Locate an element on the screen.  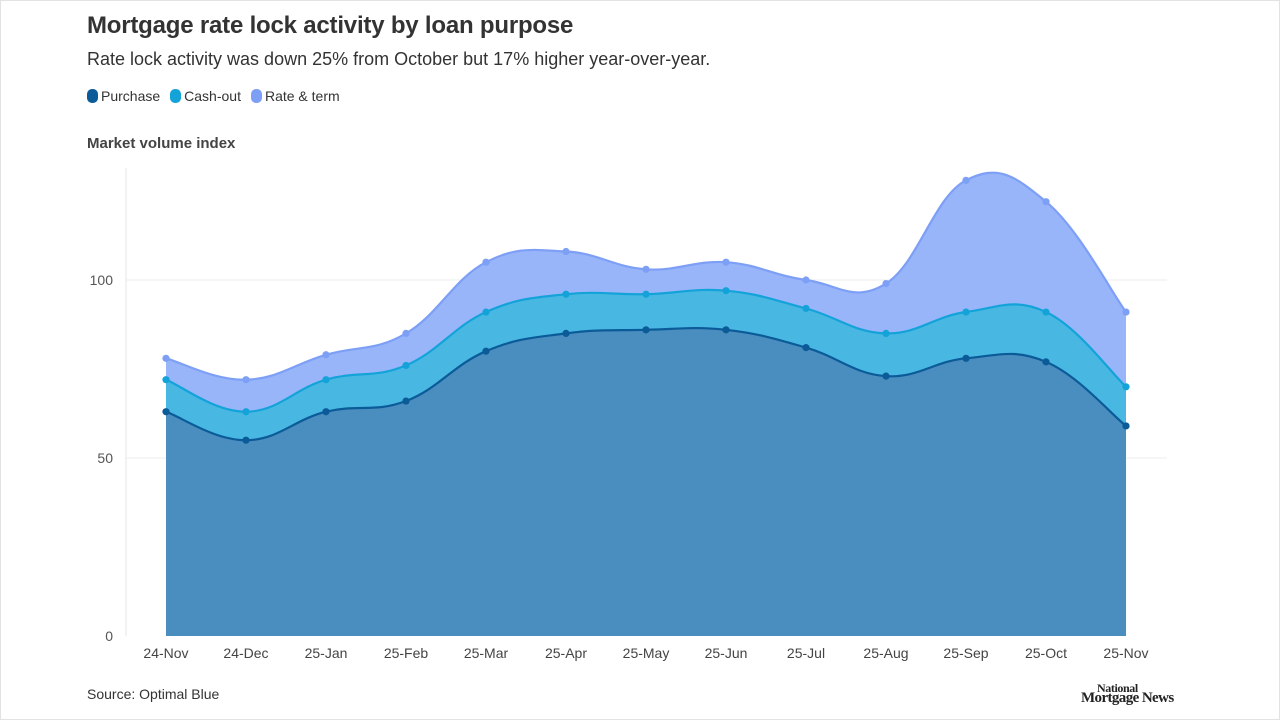
point-purchase-25-Sep is located at coordinates (966, 358).